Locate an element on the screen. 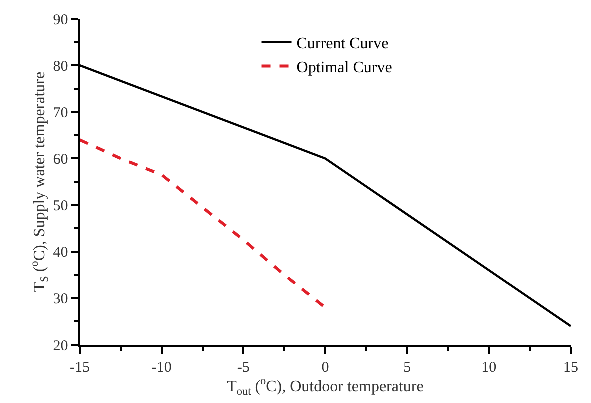 This screenshot has height=403, width=591. x-tick-label: 5 is located at coordinates (408, 368).